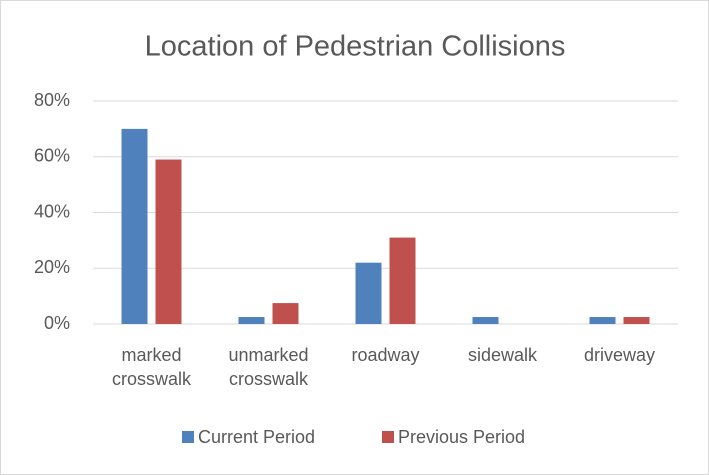 The height and width of the screenshot is (475, 709). What do you see at coordinates (52, 156) in the screenshot?
I see `y-tick-label: 60%` at bounding box center [52, 156].